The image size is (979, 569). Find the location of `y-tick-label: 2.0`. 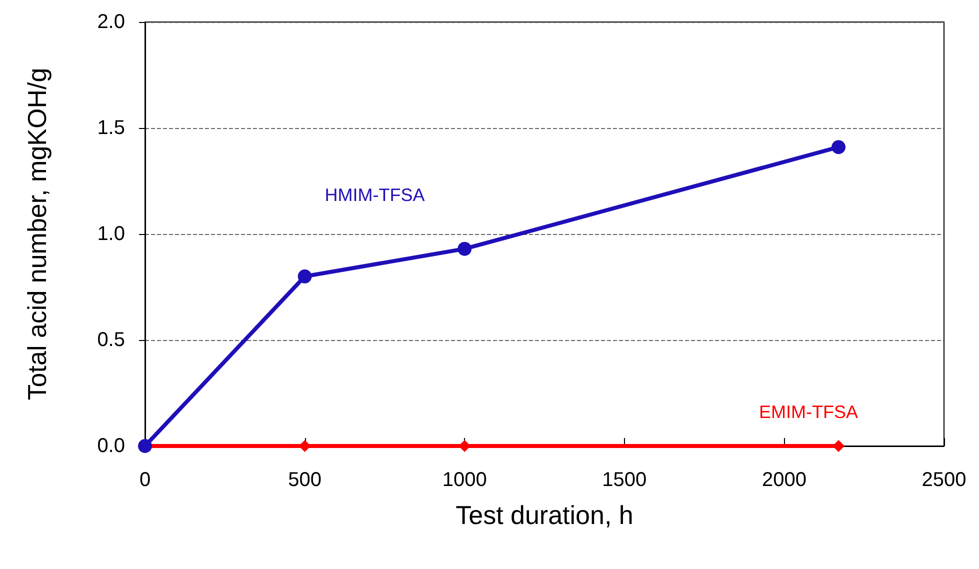

y-tick-label: 2.0 is located at coordinates (111, 22).